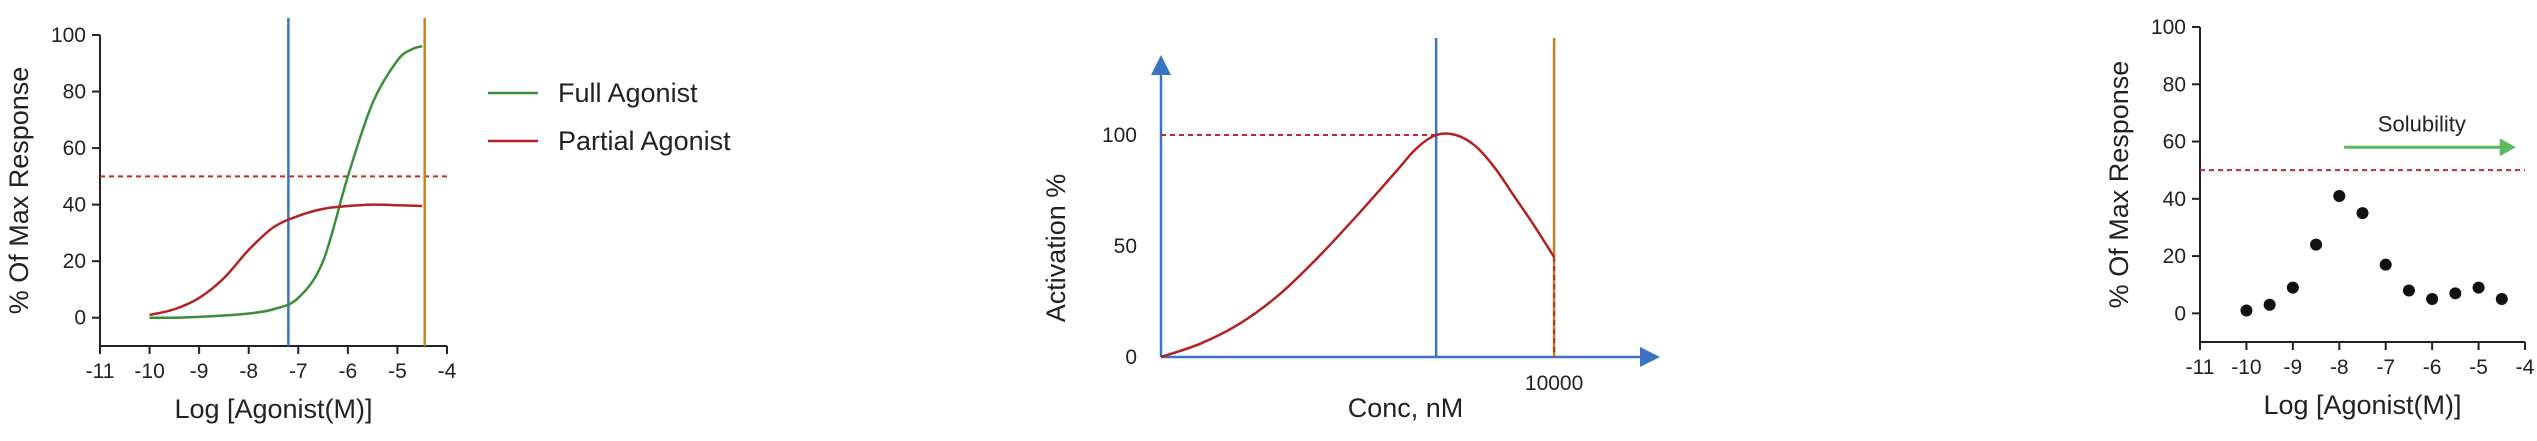  I want to click on legend-label: Partial Agonist, so click(644, 141).